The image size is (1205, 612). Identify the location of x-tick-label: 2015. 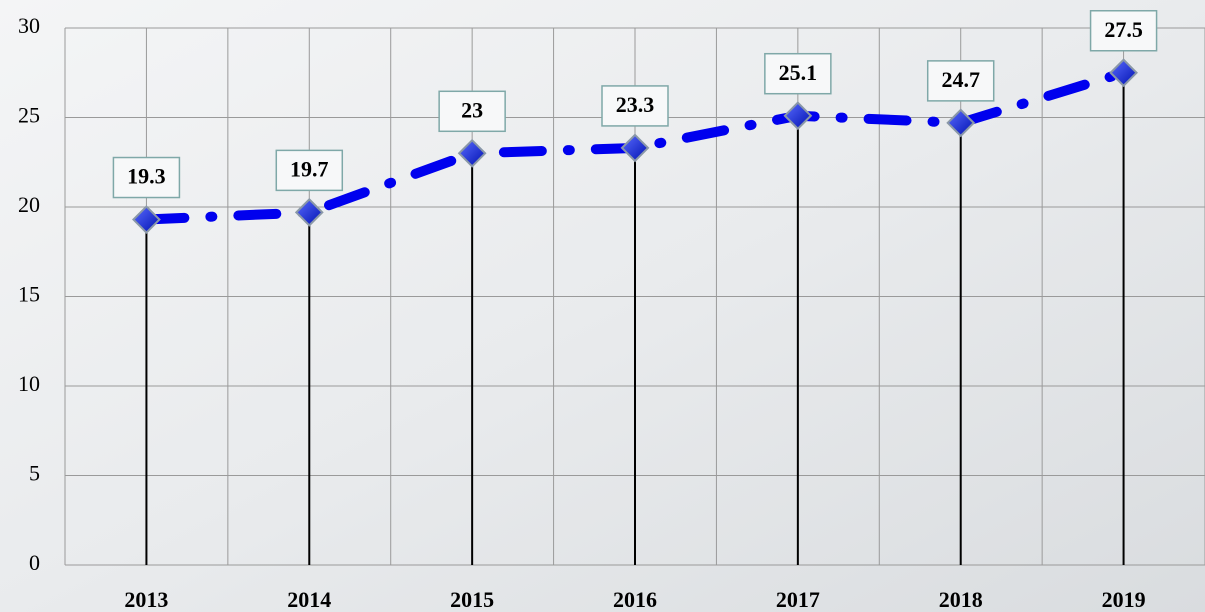
(472, 599).